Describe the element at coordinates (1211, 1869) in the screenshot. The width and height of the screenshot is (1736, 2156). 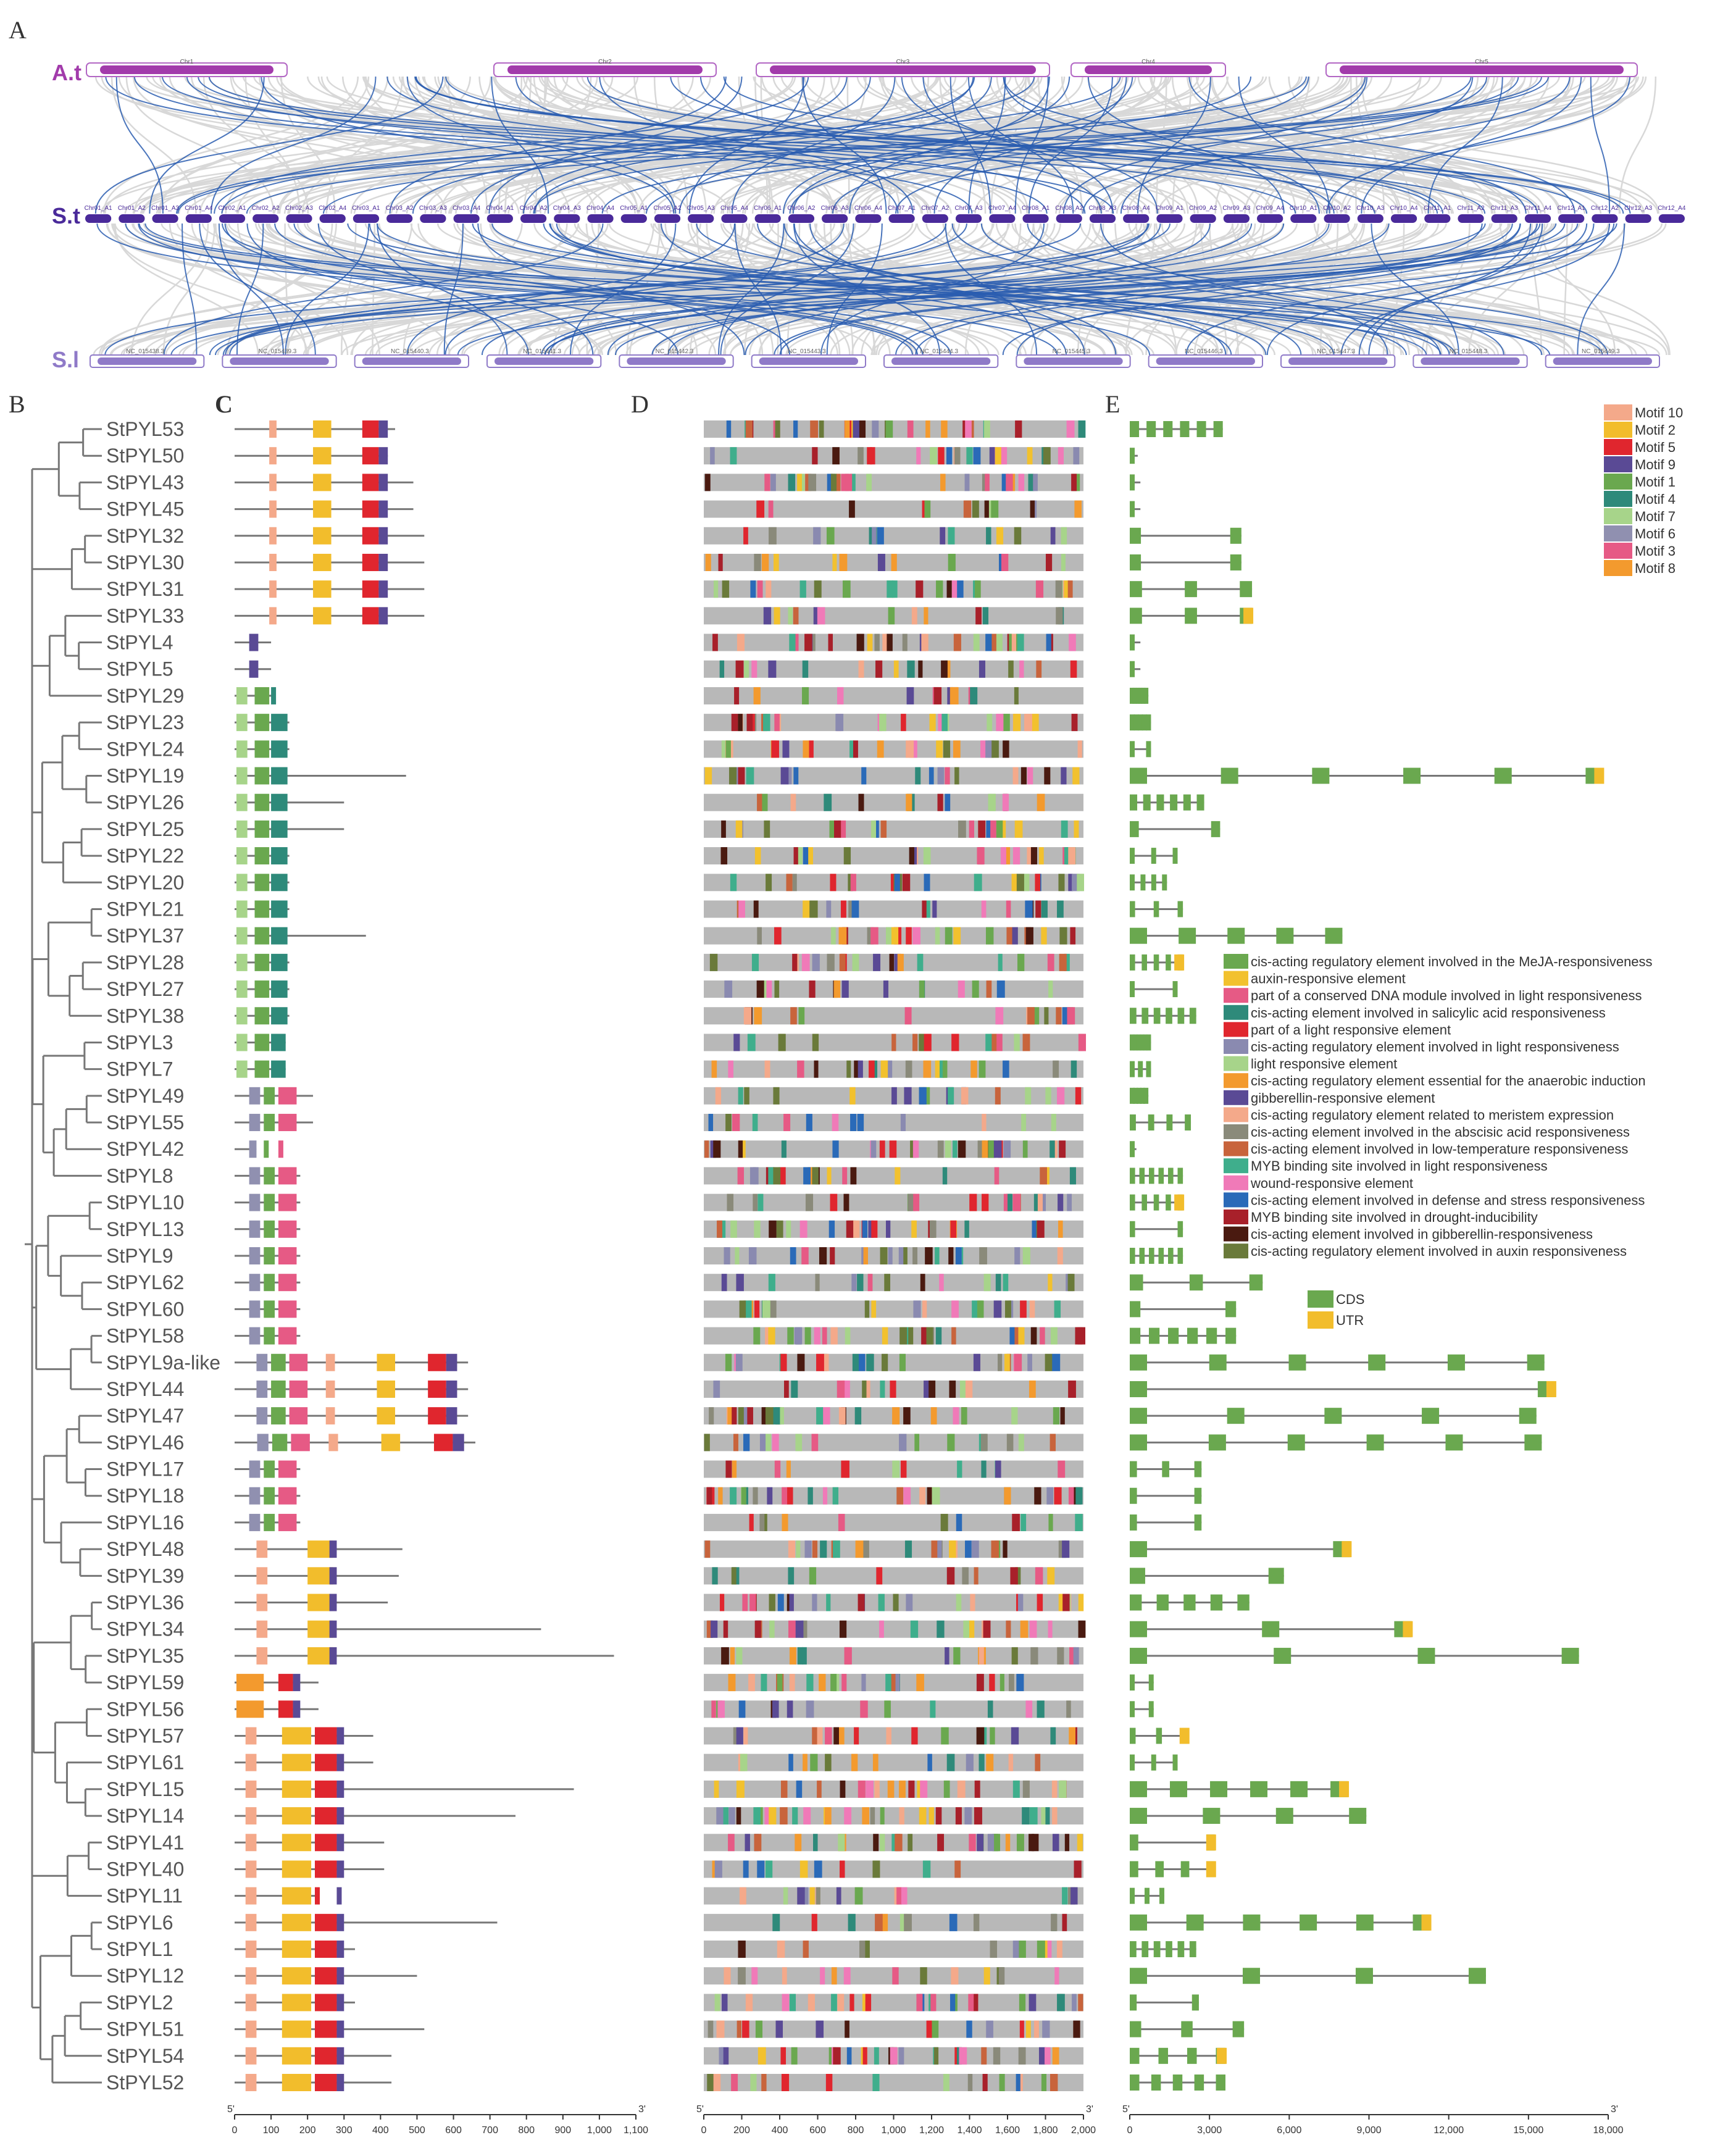
I see `utr-block` at that location.